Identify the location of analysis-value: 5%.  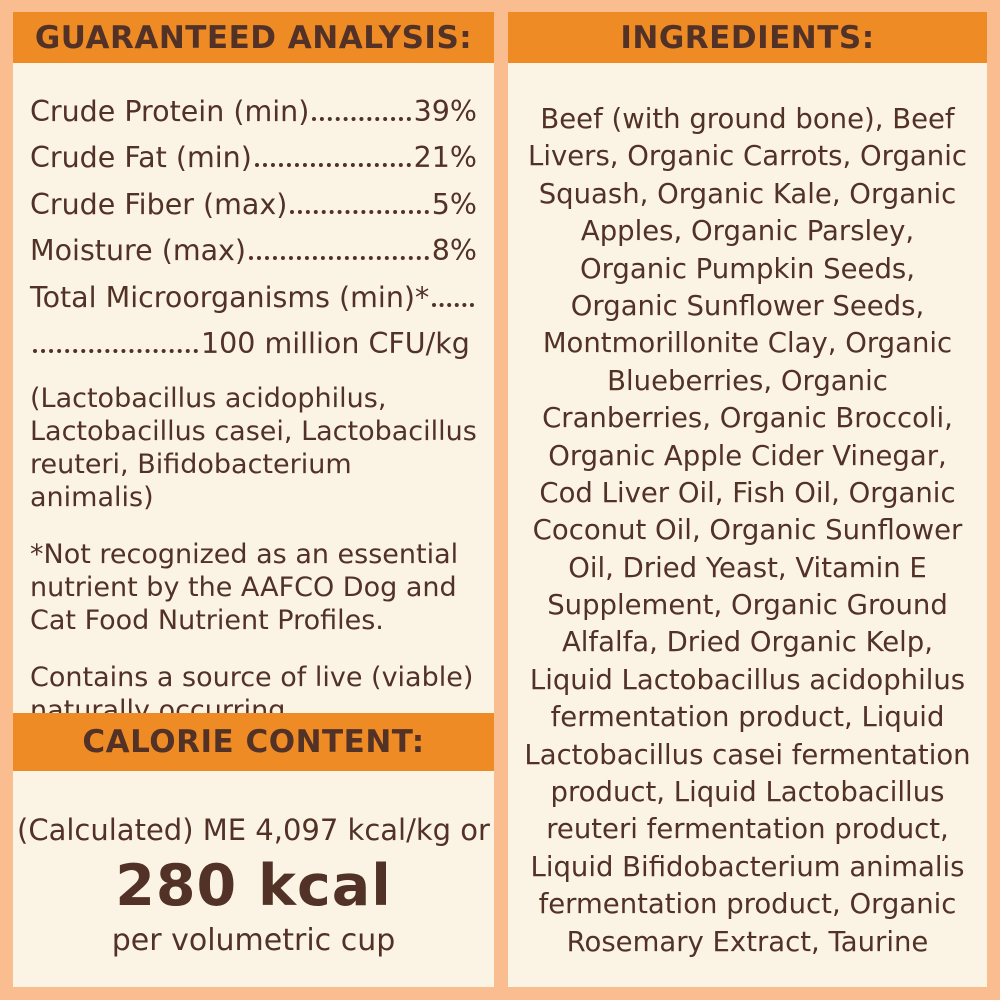
(454, 204).